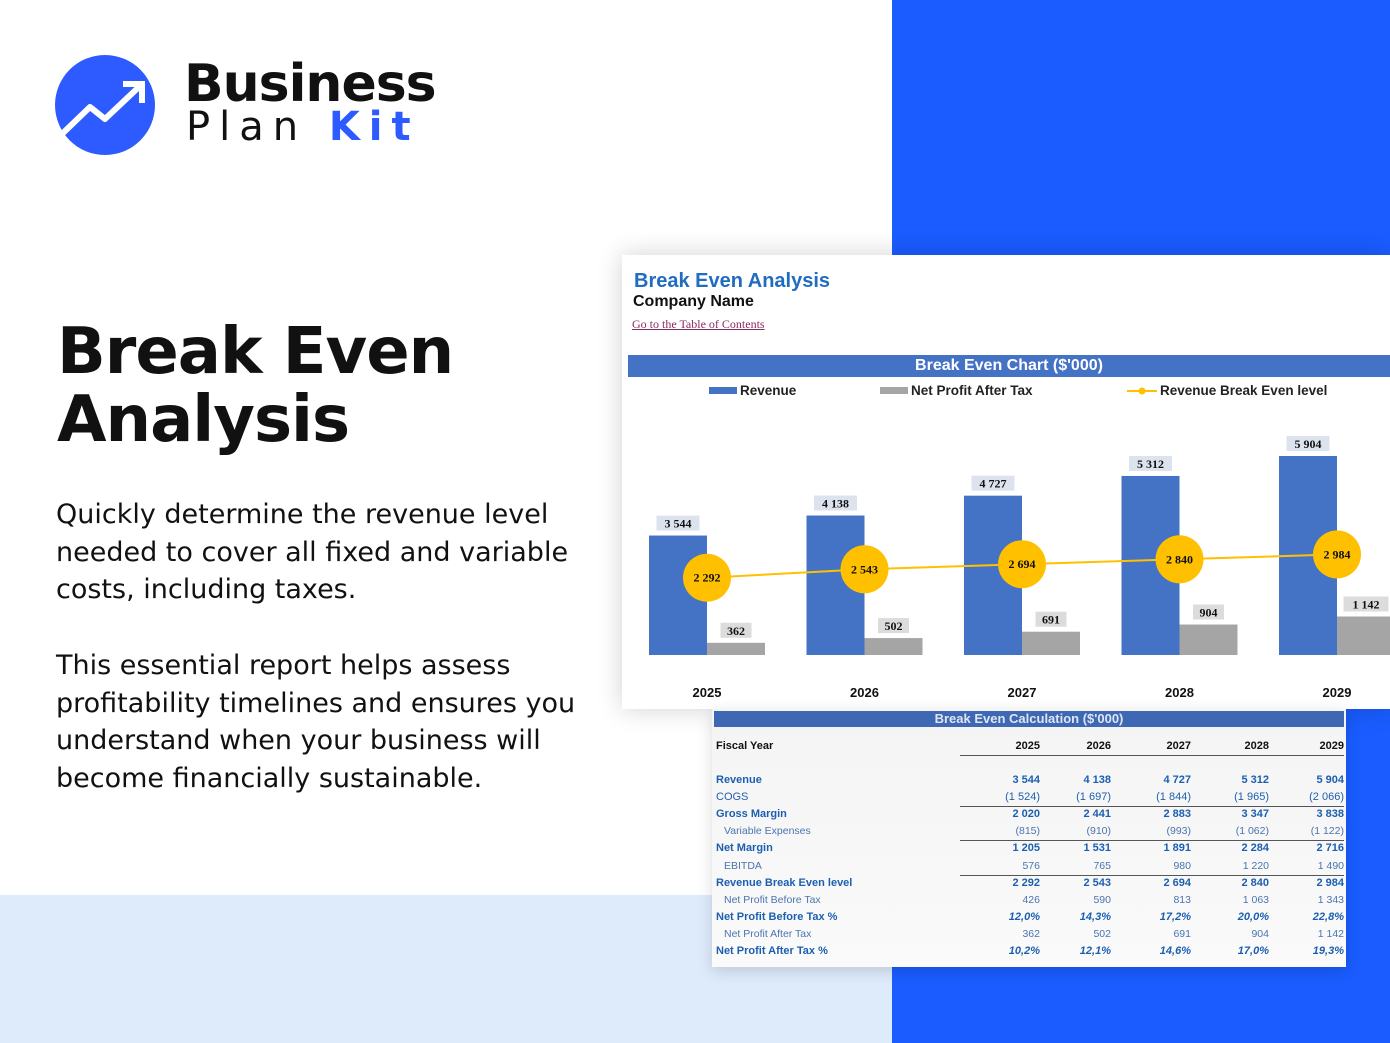  I want to click on cell: (1 697), so click(1093, 797).